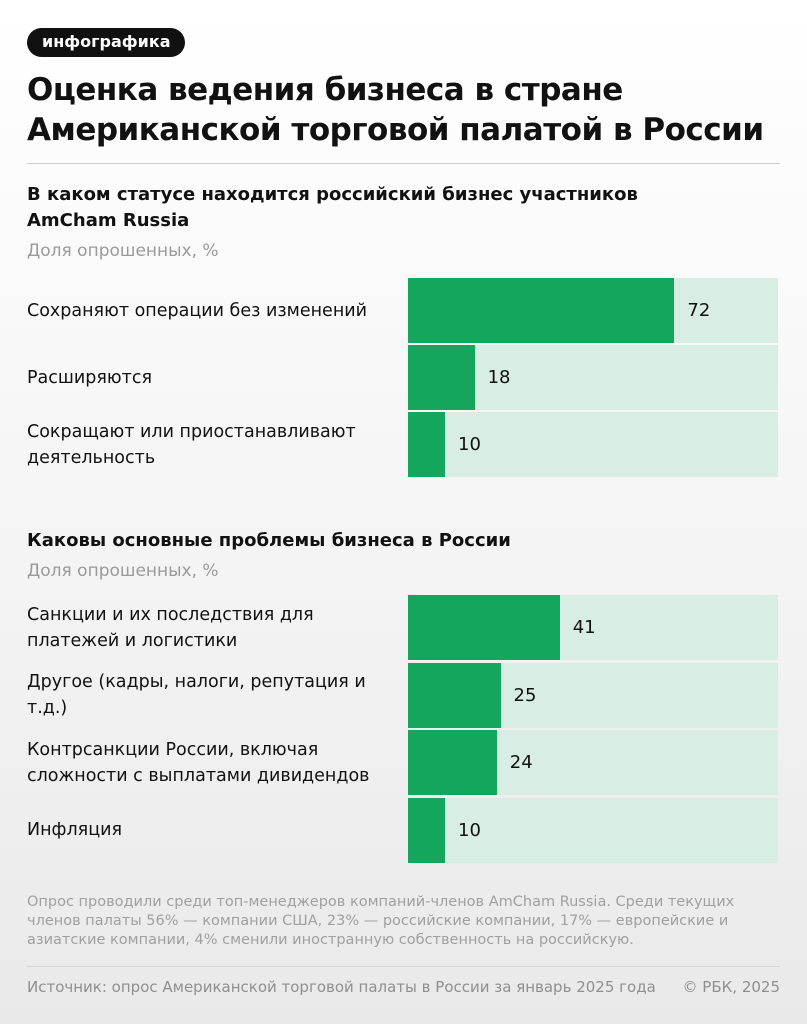  Describe the element at coordinates (699, 310) in the screenshot. I see `value-label: 72` at that location.